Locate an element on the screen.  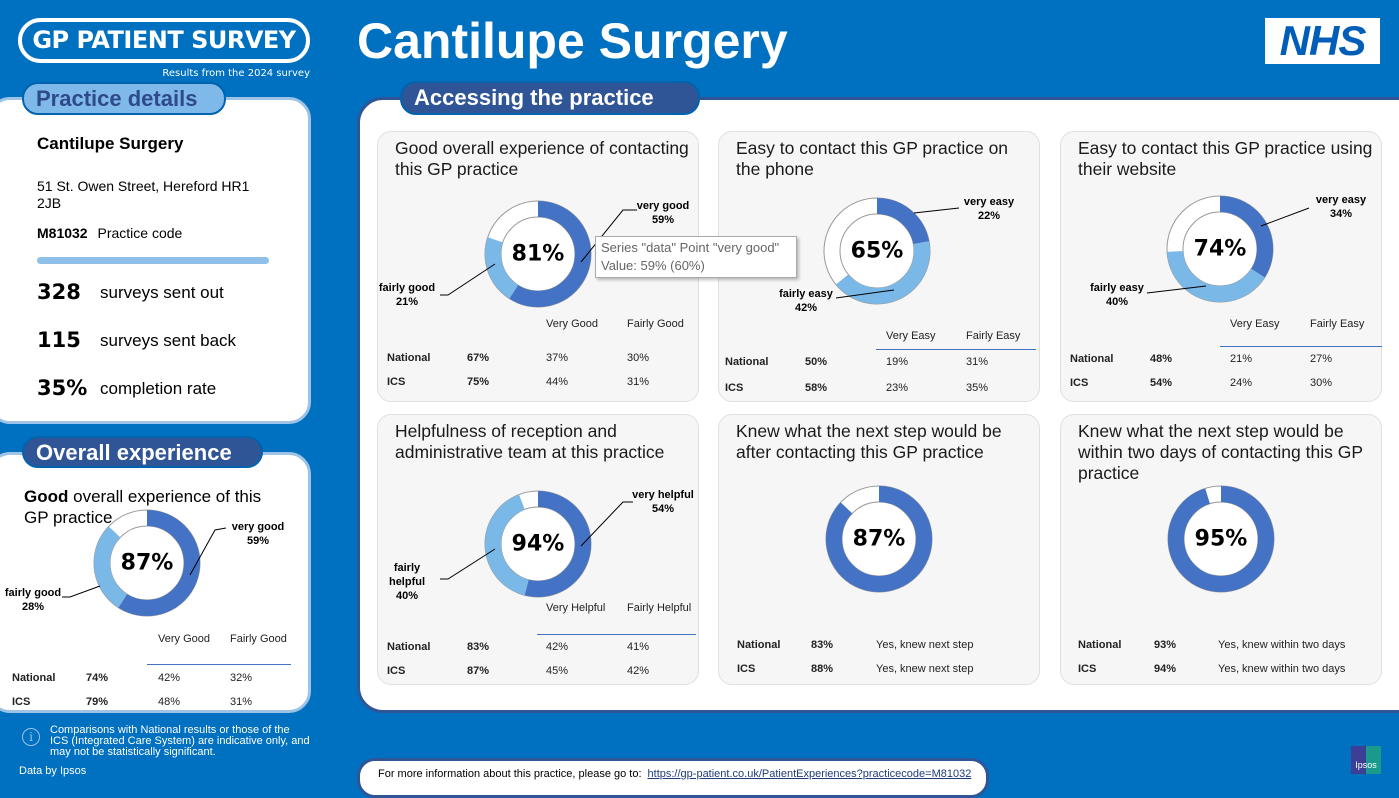
row-value: 41% is located at coordinates (638, 647).